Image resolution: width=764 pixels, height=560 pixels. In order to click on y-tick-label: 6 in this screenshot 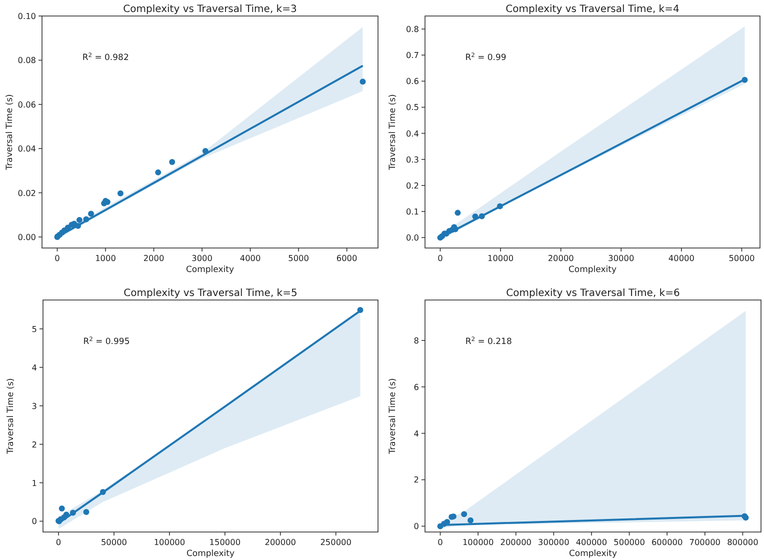, I will do `click(416, 387)`.